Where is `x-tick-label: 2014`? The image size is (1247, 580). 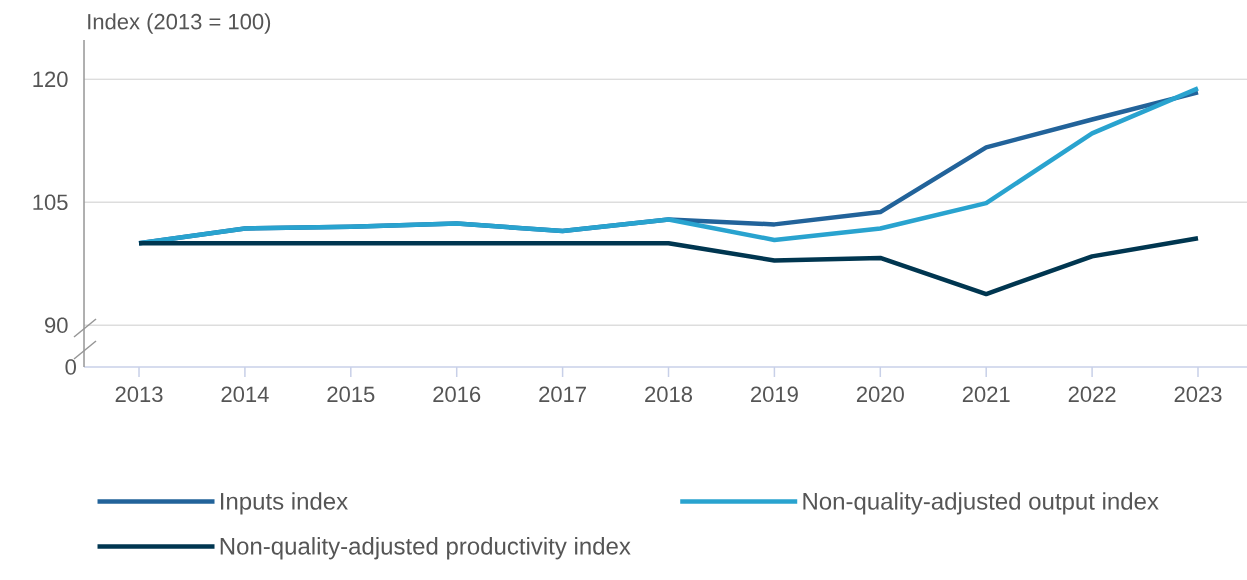 x-tick-label: 2014 is located at coordinates (245, 394).